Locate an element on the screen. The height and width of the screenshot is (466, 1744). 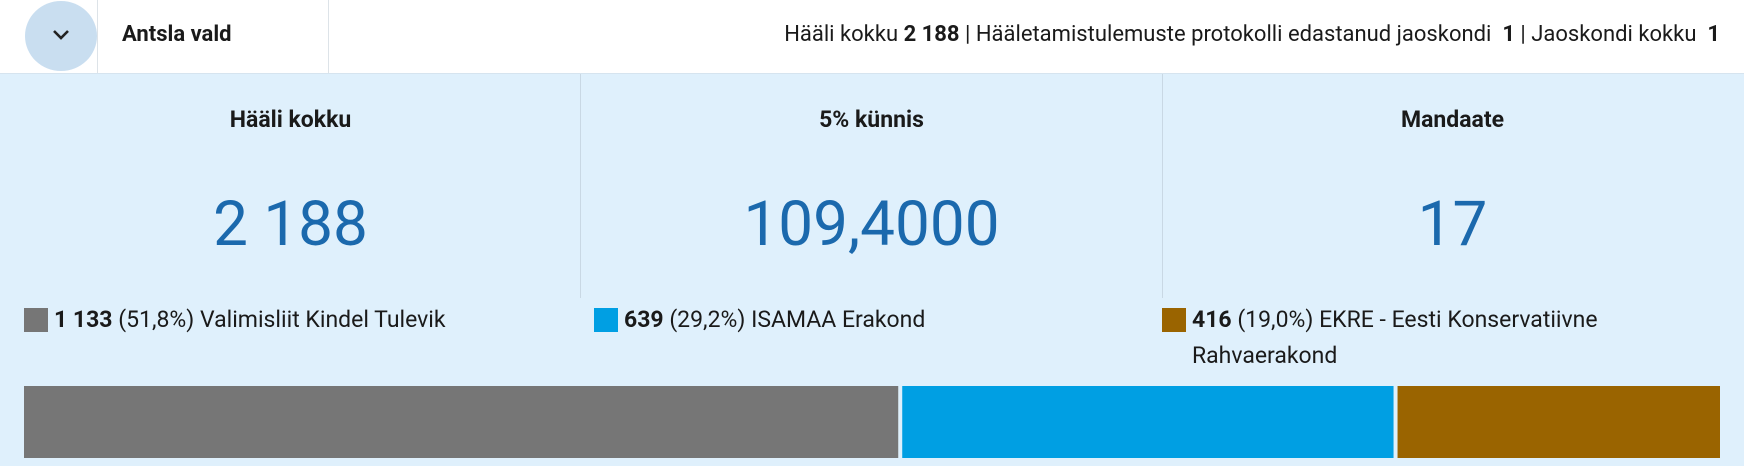
expand-toggle is located at coordinates (61, 36).